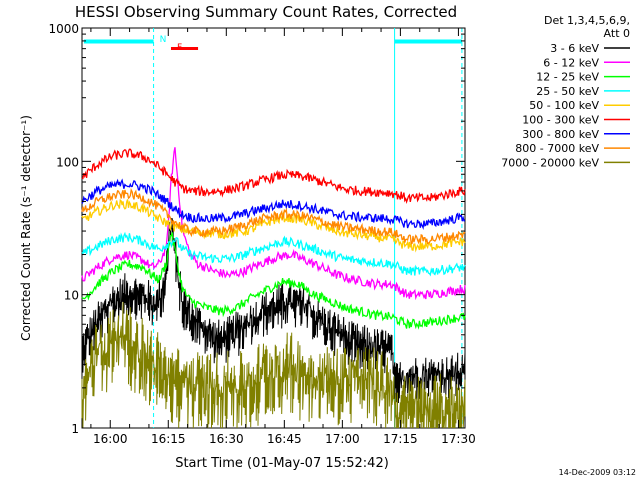  I want to click on y-tick-label-1: 10, so click(71, 296).